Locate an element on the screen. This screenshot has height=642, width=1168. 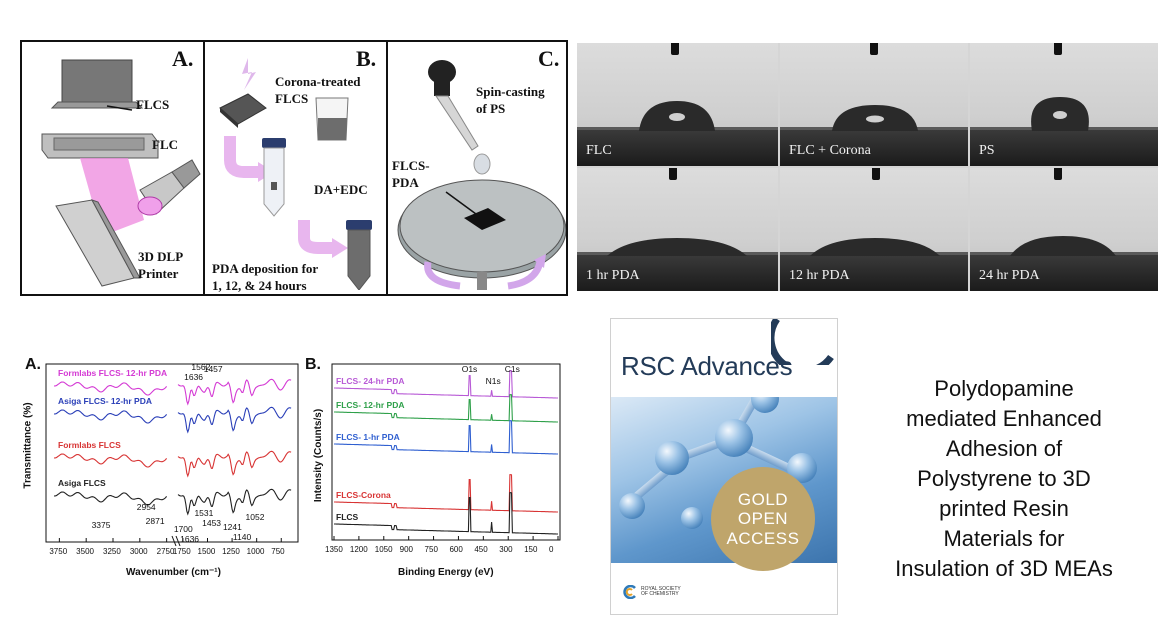
ftir-series-label: Formlabs FLCS- 12-hr PDA is located at coordinates (113, 373).